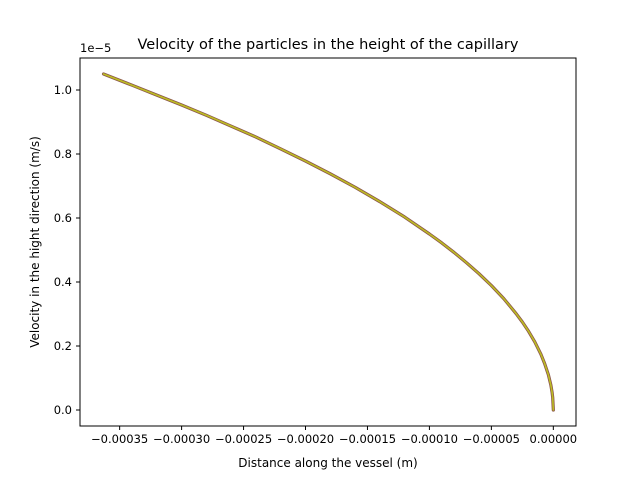 This screenshot has width=640, height=480. Describe the element at coordinates (327, 463) in the screenshot. I see `x-axis-label: Distance along the vessel (m)` at that location.